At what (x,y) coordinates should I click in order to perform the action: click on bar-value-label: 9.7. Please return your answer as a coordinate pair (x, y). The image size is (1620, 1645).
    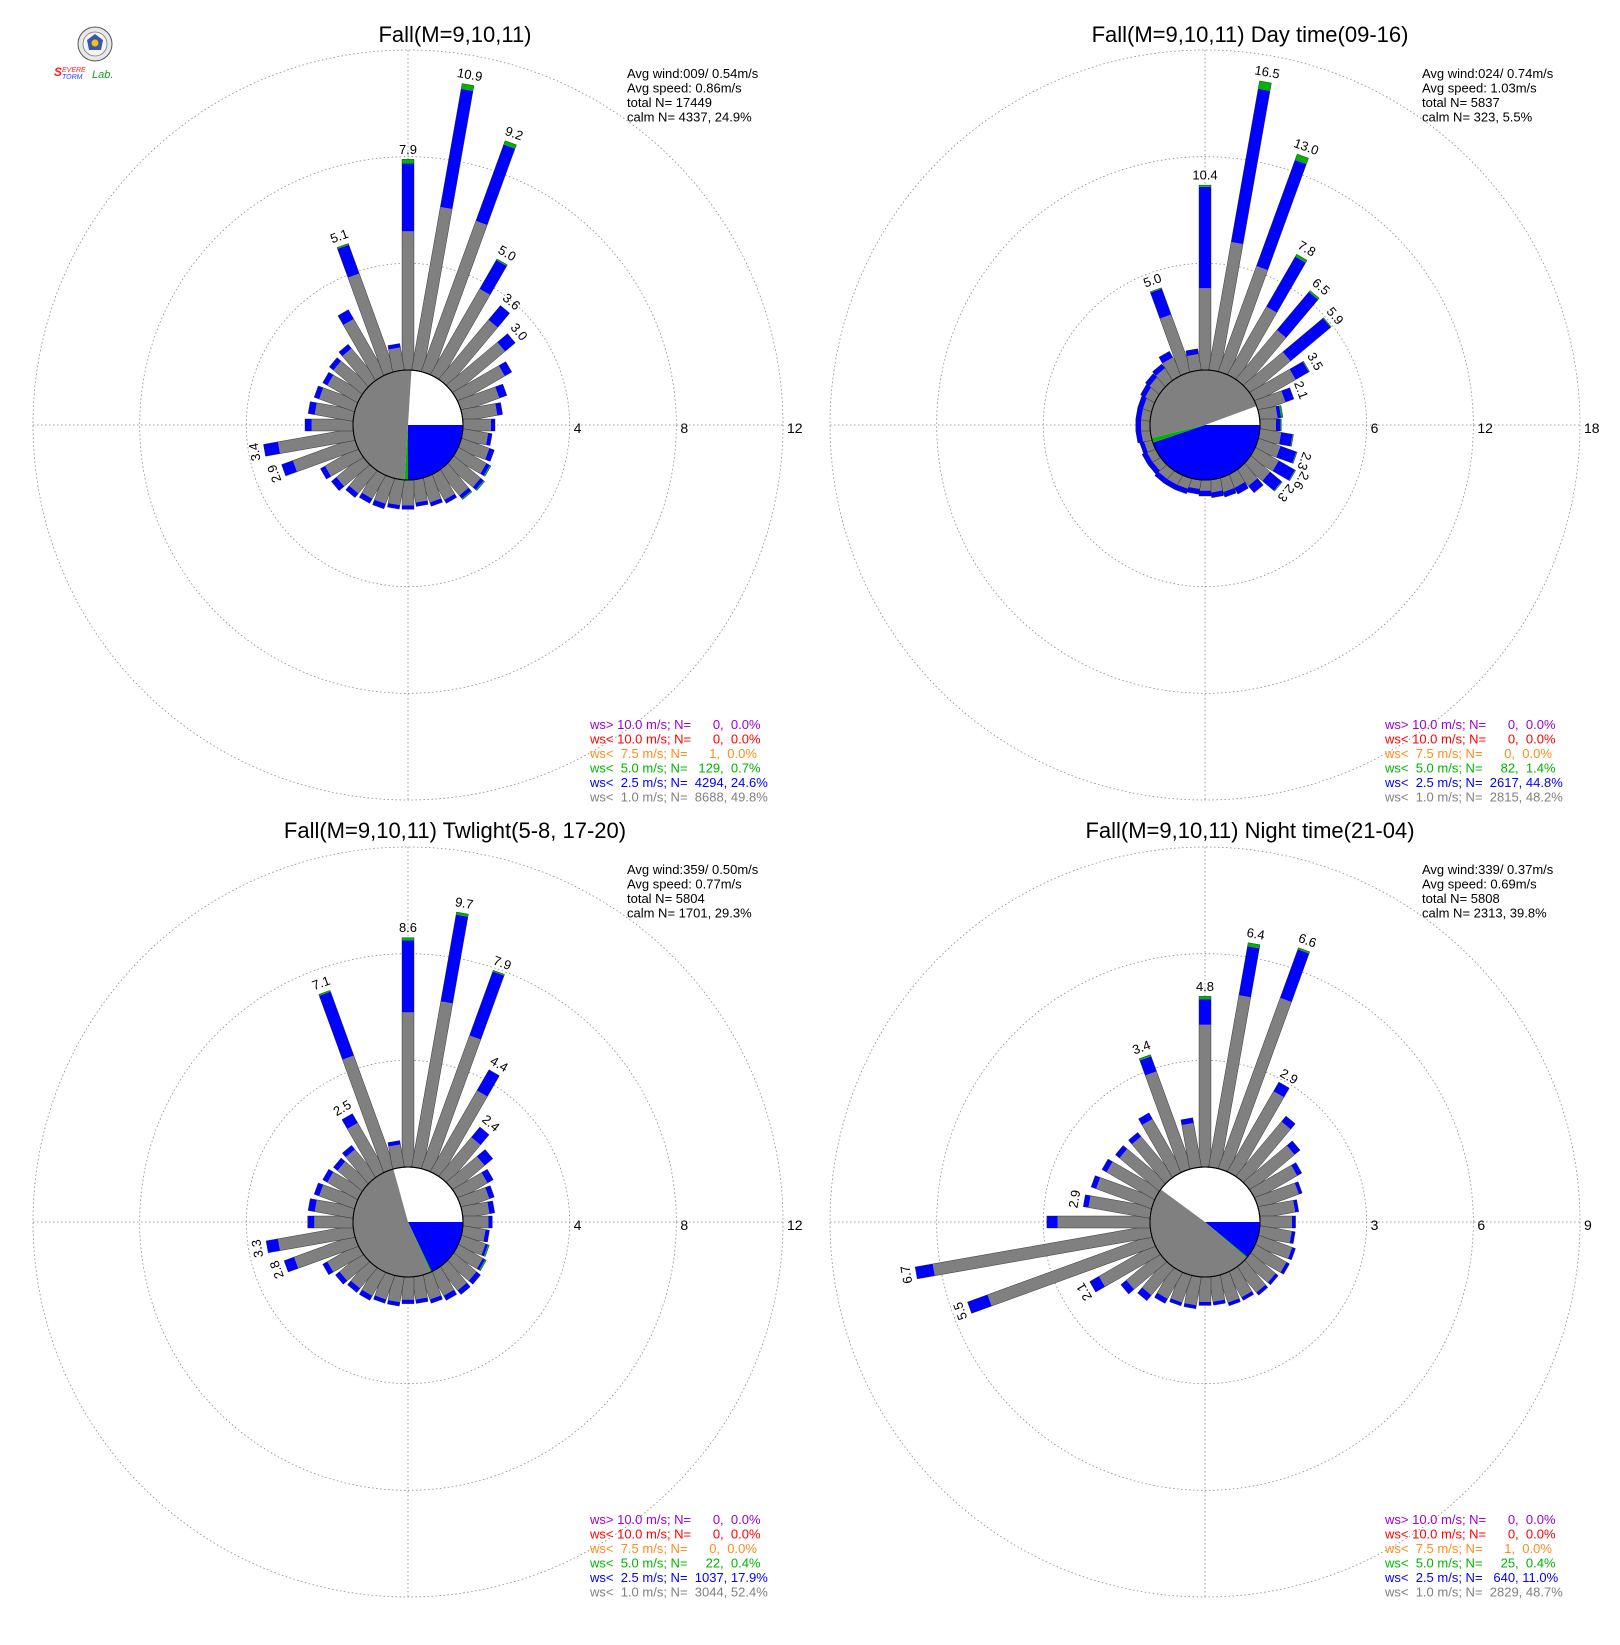
    Looking at the image, I should click on (464, 903).